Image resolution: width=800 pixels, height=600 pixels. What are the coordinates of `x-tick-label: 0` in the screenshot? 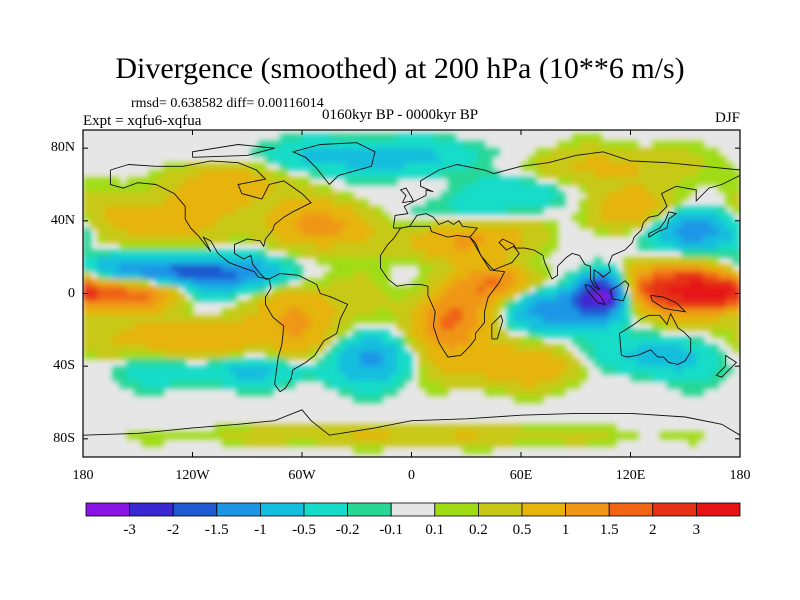 It's located at (411, 475).